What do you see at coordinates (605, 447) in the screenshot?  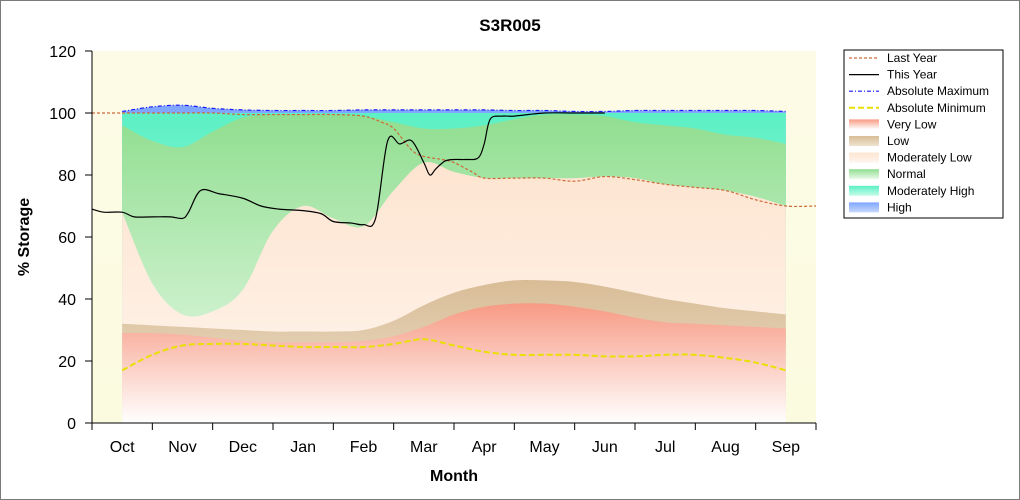 I see `x-tick-label: Jun` at bounding box center [605, 447].